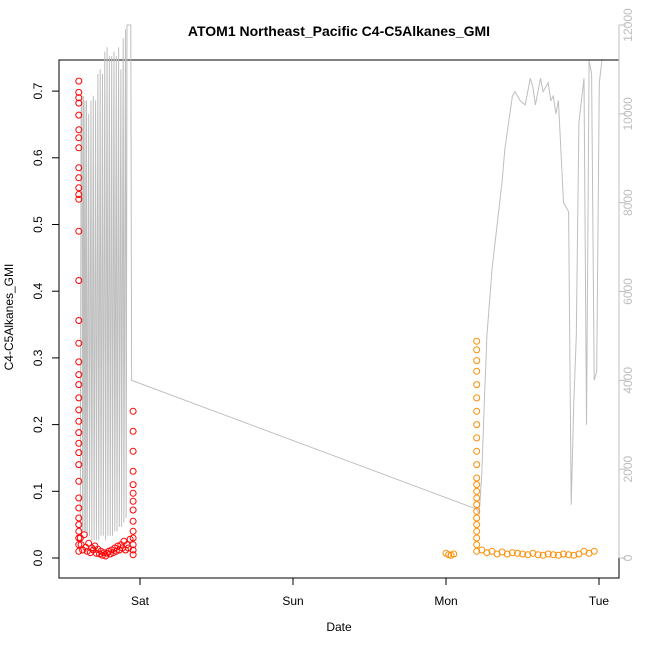 This screenshot has width=650, height=650. I want to click on chart-title: ATOM1 Northeast_Pacific C4-C5Alkanes_GMI, so click(339, 31).